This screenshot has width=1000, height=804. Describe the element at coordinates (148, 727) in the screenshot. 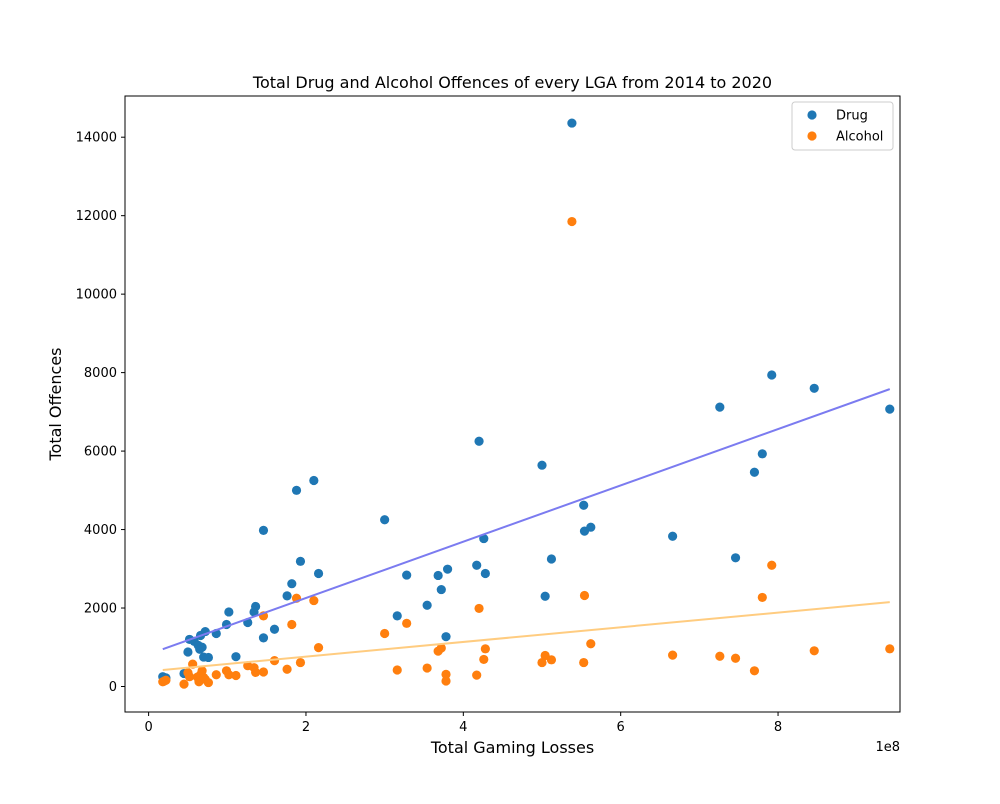

I see `x-tick-label: 0` at that location.